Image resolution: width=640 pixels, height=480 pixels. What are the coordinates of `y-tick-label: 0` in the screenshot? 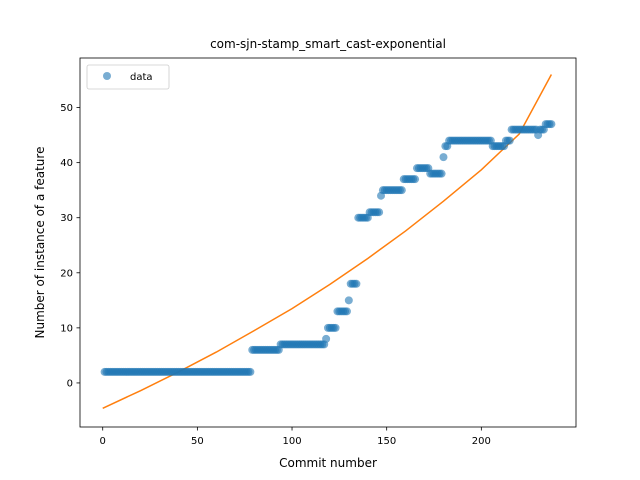 It's located at (70, 383).